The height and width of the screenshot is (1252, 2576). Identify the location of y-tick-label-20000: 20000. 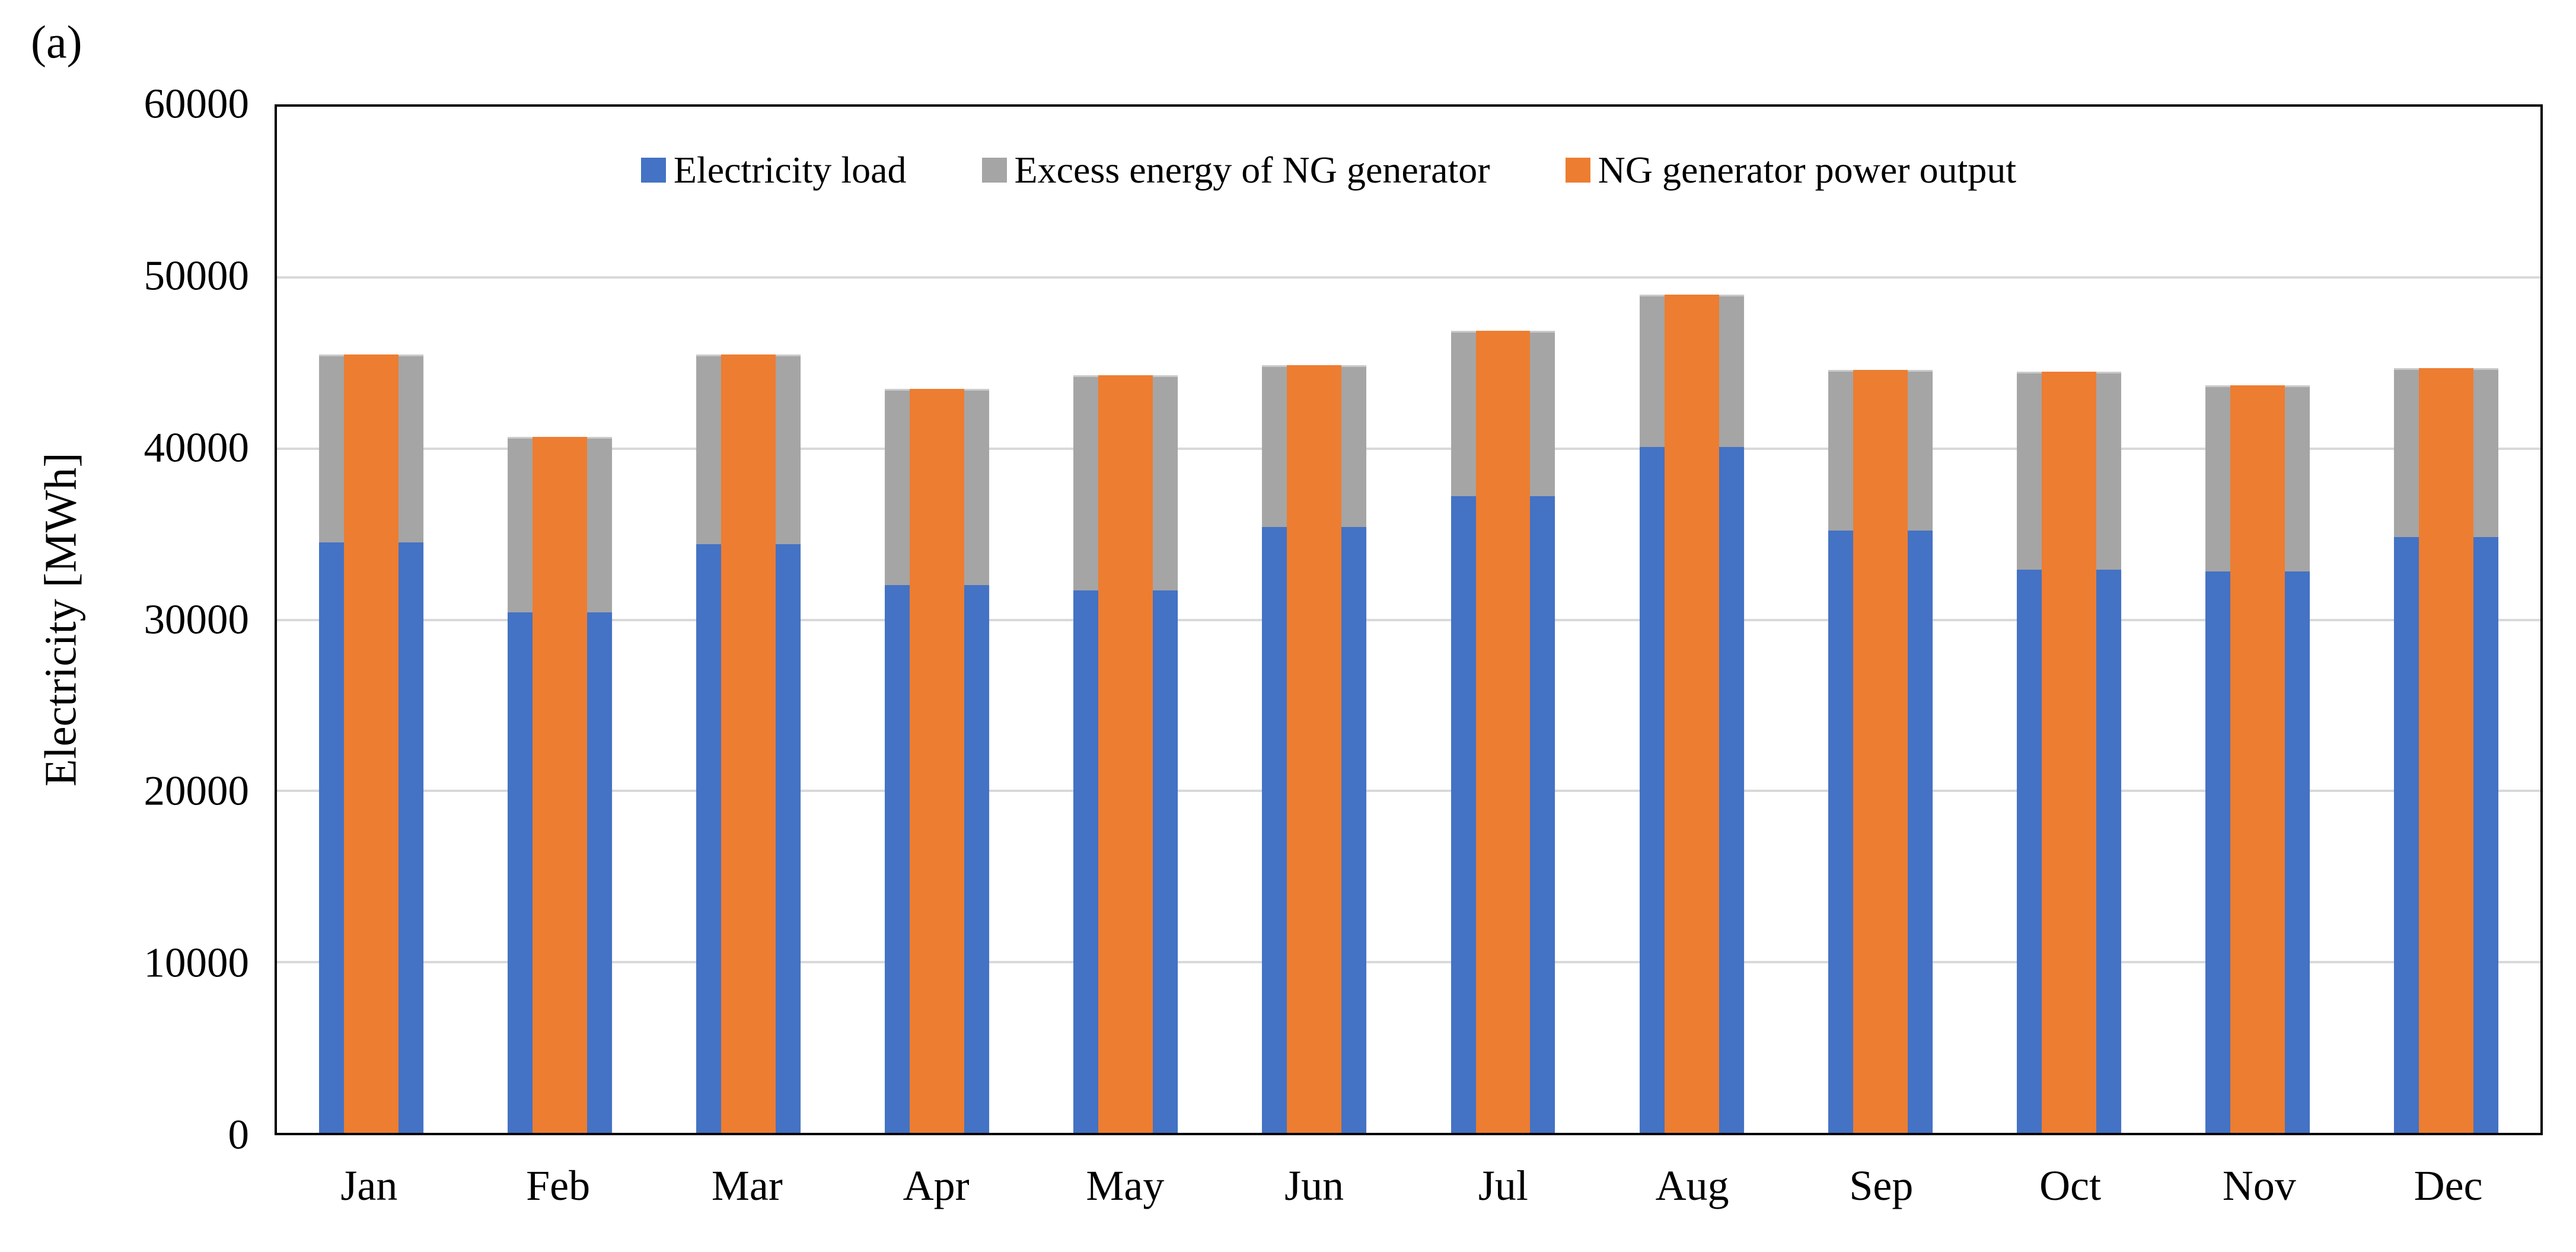
(197, 791).